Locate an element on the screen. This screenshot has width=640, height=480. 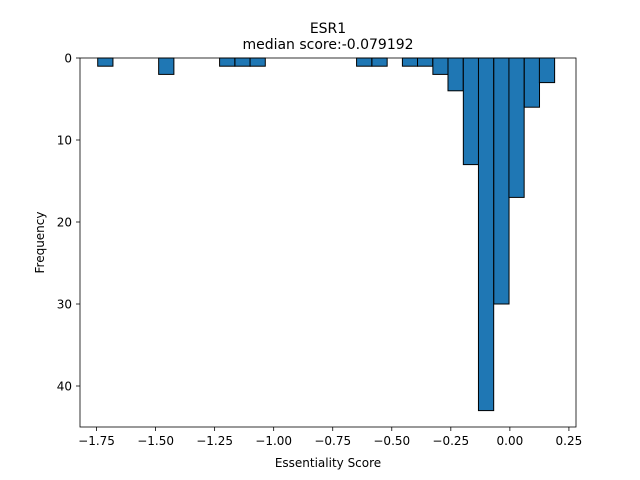
y-axis-label: Frequency is located at coordinates (40, 243).